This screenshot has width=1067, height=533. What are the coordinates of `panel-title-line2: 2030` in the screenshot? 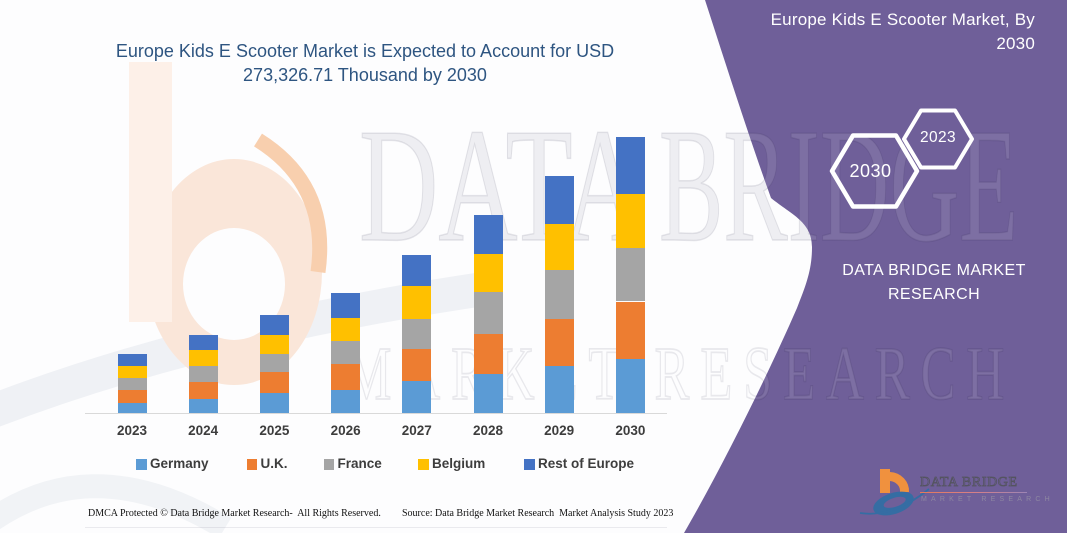 It's located at (1015, 43).